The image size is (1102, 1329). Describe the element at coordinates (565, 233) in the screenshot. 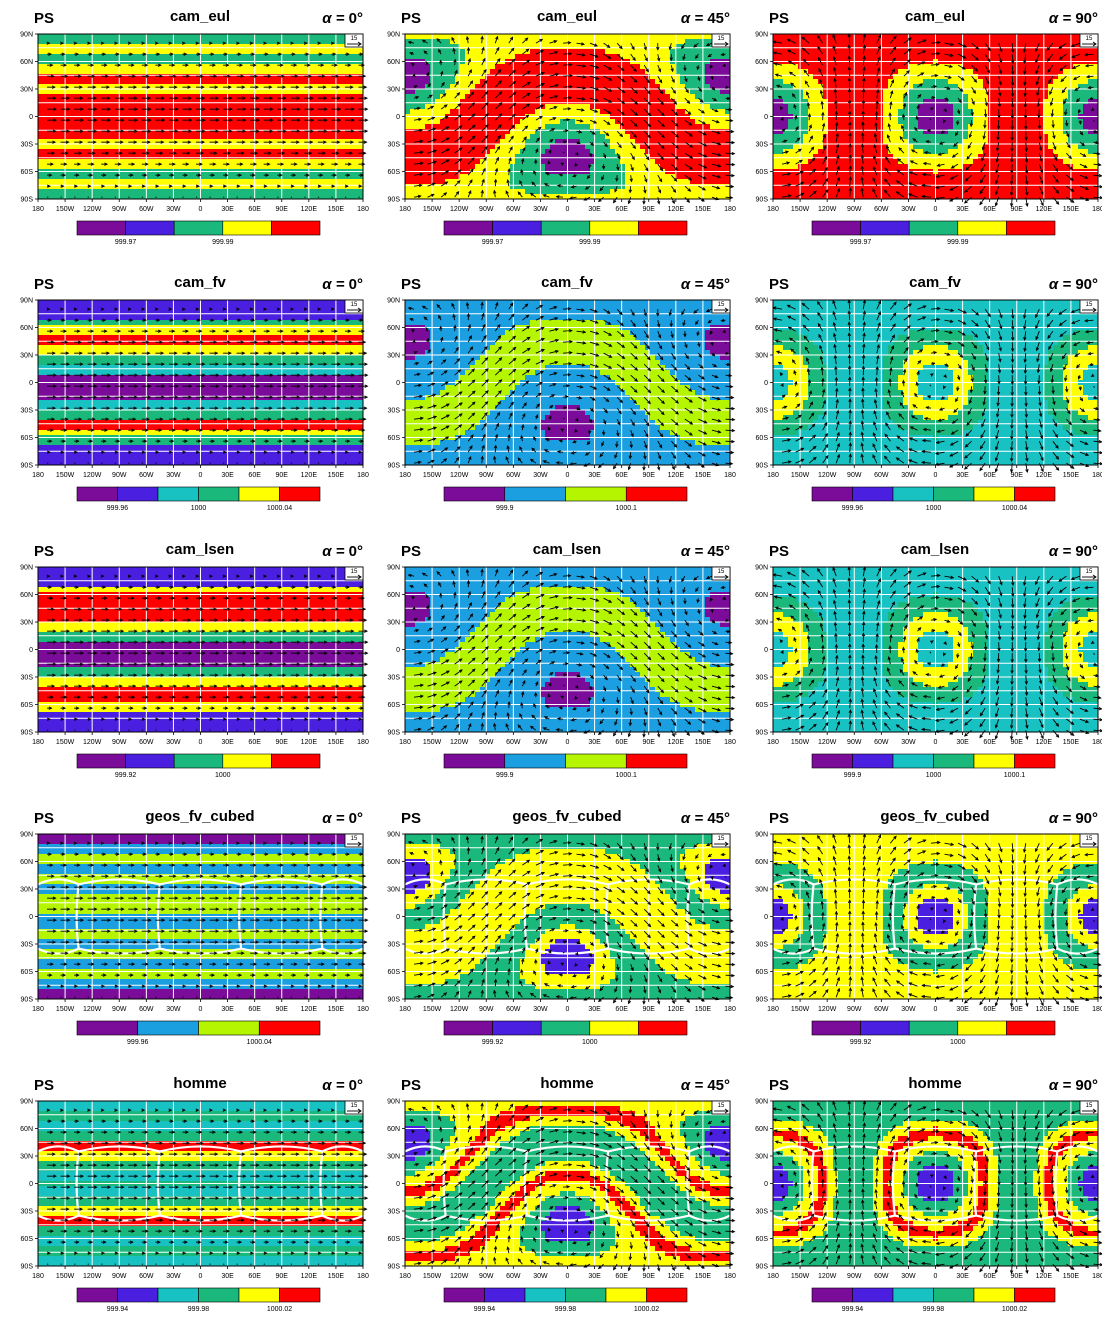

I see `colorbar: 999.97 999.99` at that location.